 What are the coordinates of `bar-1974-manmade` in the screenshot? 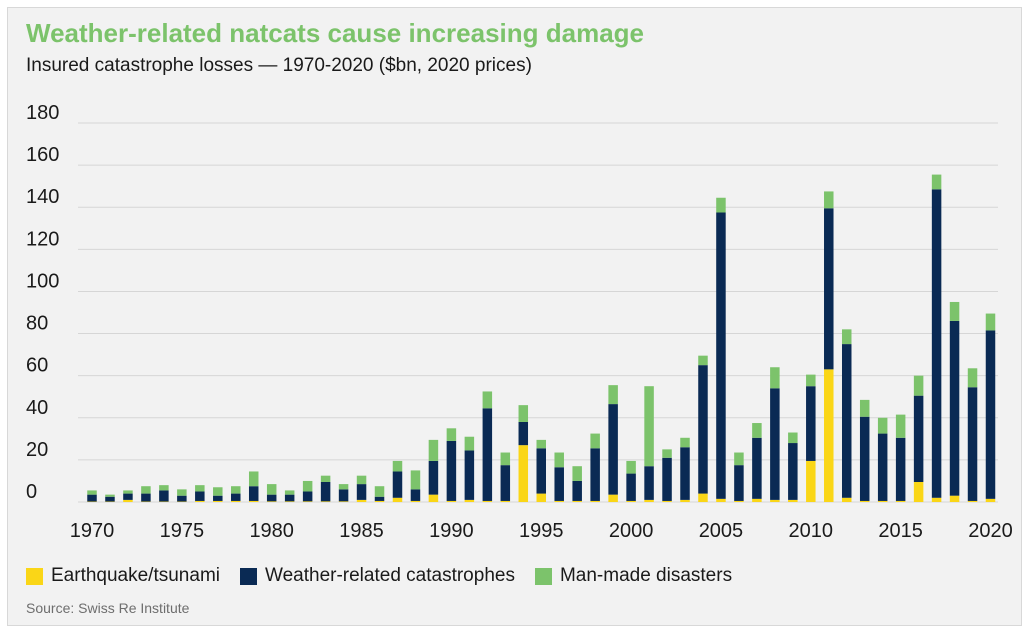 It's located at (164, 488).